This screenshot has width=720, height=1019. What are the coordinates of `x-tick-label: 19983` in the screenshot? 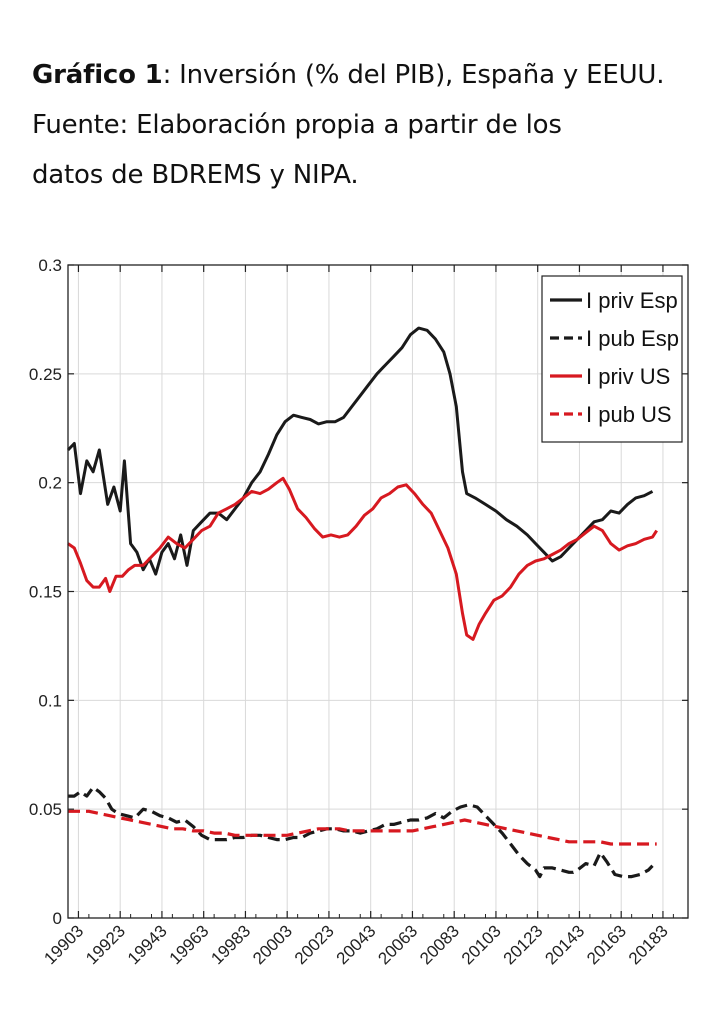 It's located at (230, 944).